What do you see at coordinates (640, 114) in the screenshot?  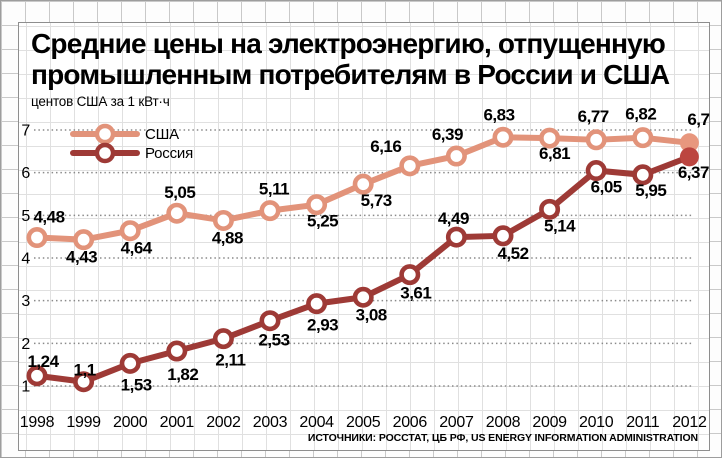 I see `usa-value-label-2011: 6,82` at bounding box center [640, 114].